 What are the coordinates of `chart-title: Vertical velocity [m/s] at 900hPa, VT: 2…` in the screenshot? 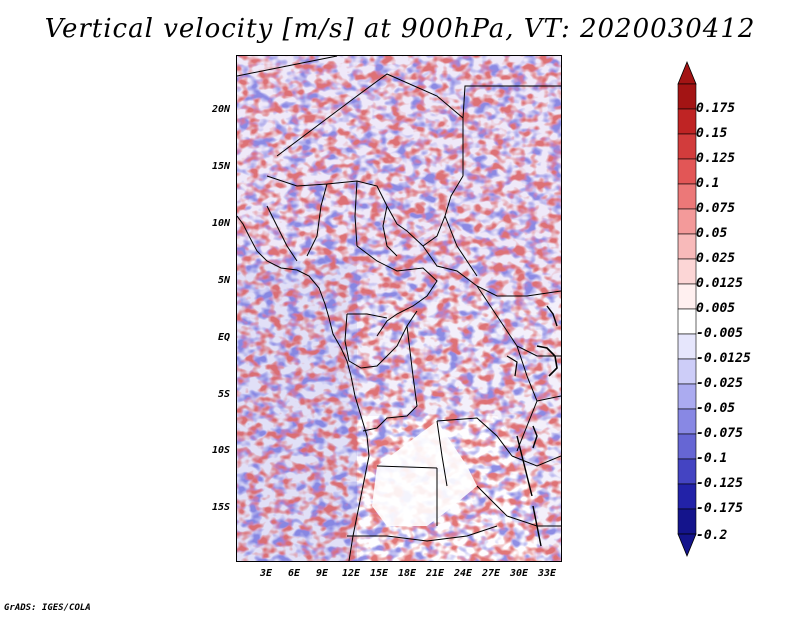 It's located at (400, 29).